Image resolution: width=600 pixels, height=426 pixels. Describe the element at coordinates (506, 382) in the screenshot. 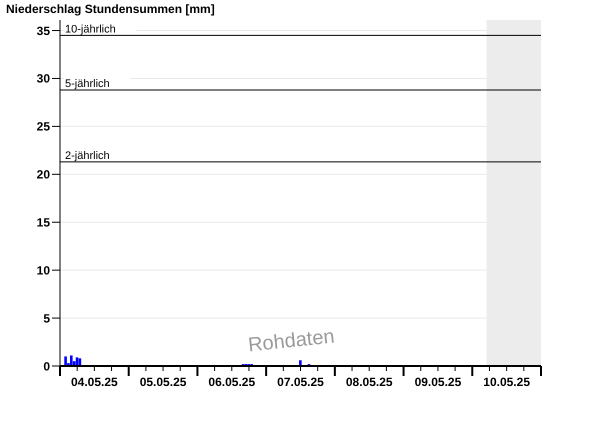

I see `x-tick-label: 10.05.25` at that location.